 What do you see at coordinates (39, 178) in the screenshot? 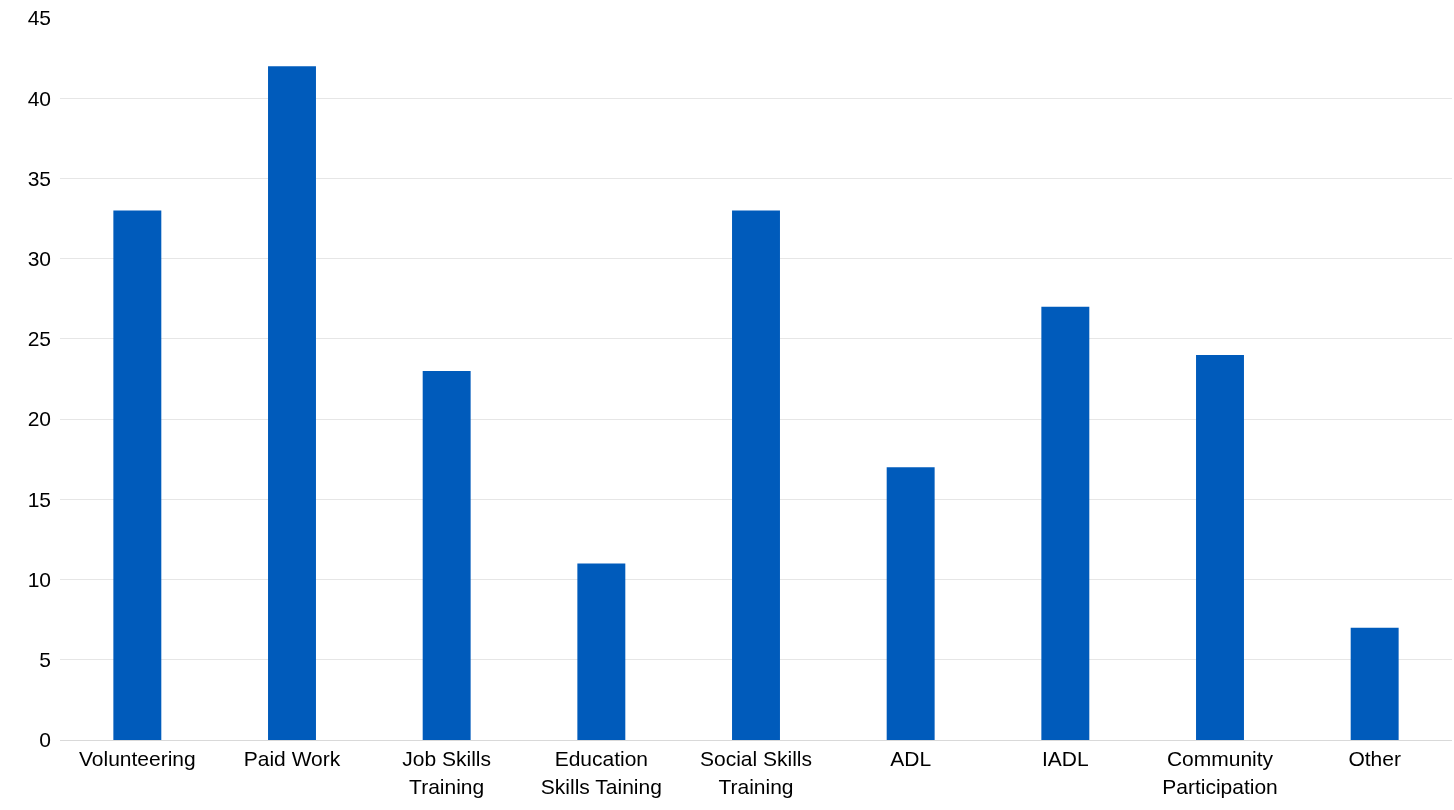
I see `y-tick-label: 35` at bounding box center [39, 178].